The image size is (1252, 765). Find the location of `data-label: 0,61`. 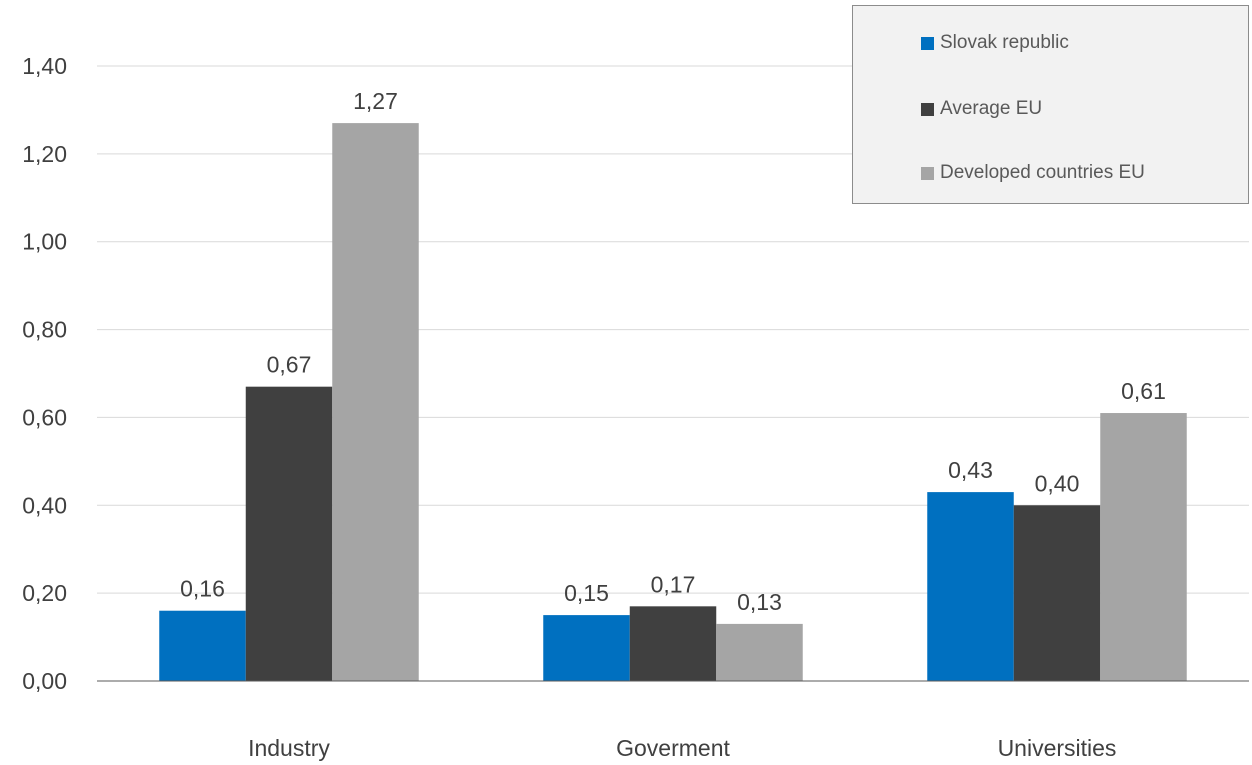

data-label: 0,61 is located at coordinates (1143, 391).